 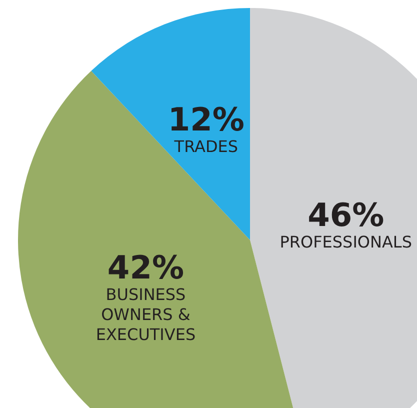 I want to click on slice-label: BUSINESS OWNERS & EXECUTIVES, so click(x=146, y=314).